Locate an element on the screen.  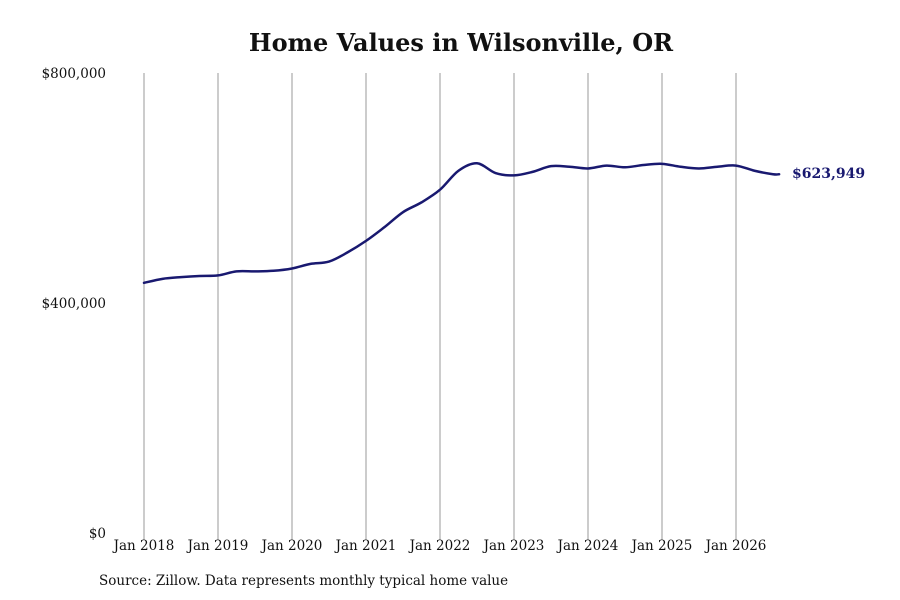
series-layer is located at coordinates (461, 223).